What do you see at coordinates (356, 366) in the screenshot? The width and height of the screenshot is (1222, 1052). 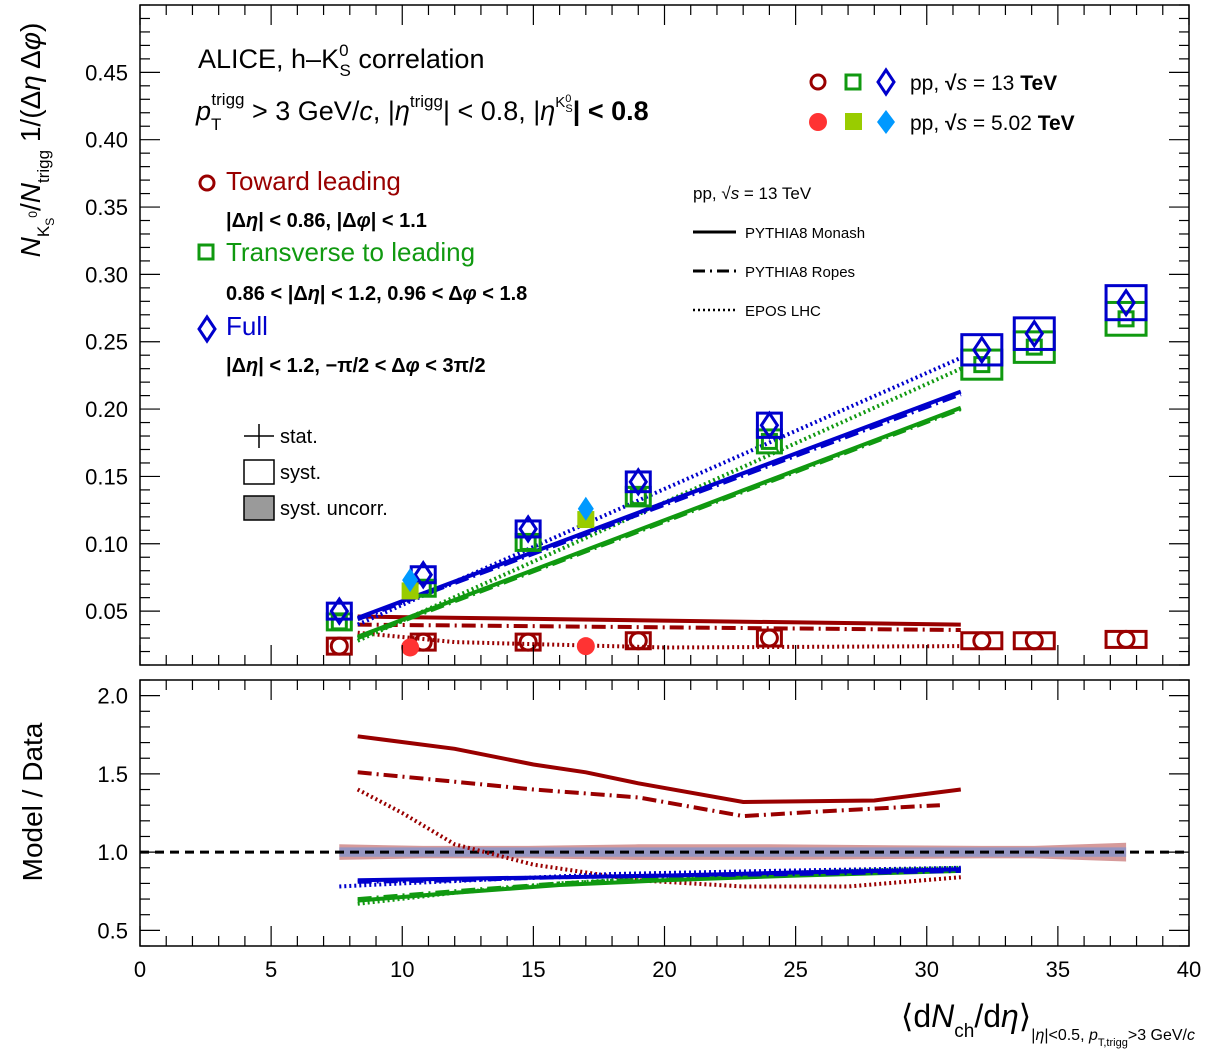 I see `region-cut-full: |Δη| < 1.2, −π/2 < Δφ < 3π/2` at bounding box center [356, 366].